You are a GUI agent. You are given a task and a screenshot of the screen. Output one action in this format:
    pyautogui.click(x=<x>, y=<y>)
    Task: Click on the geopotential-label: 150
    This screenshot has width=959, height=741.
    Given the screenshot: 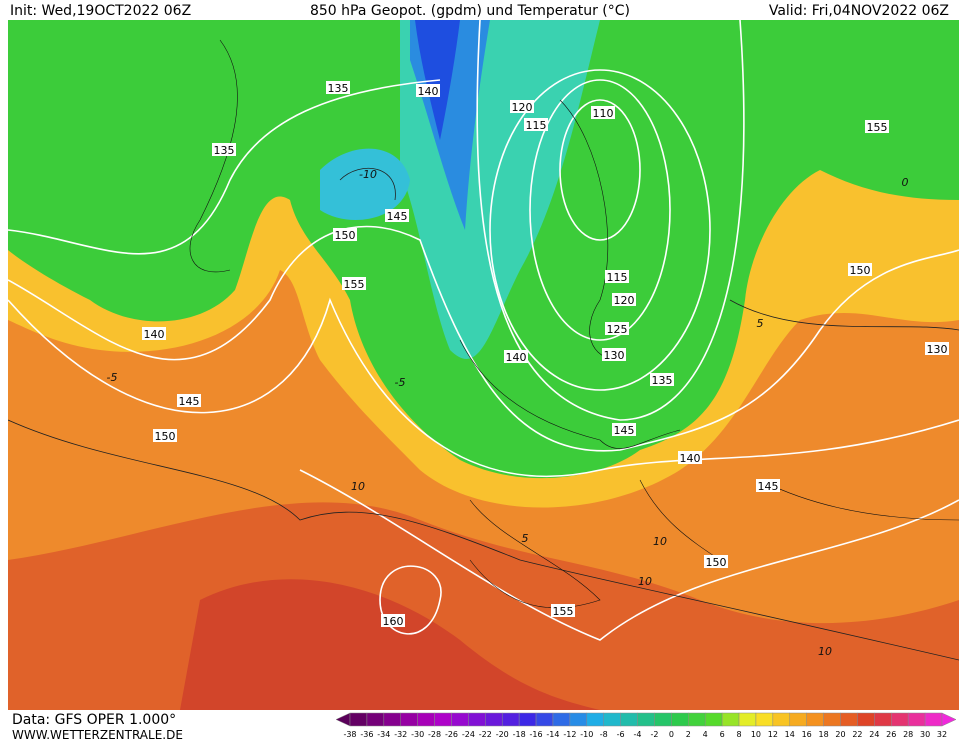 What is the action you would take?
    pyautogui.click(x=716, y=562)
    